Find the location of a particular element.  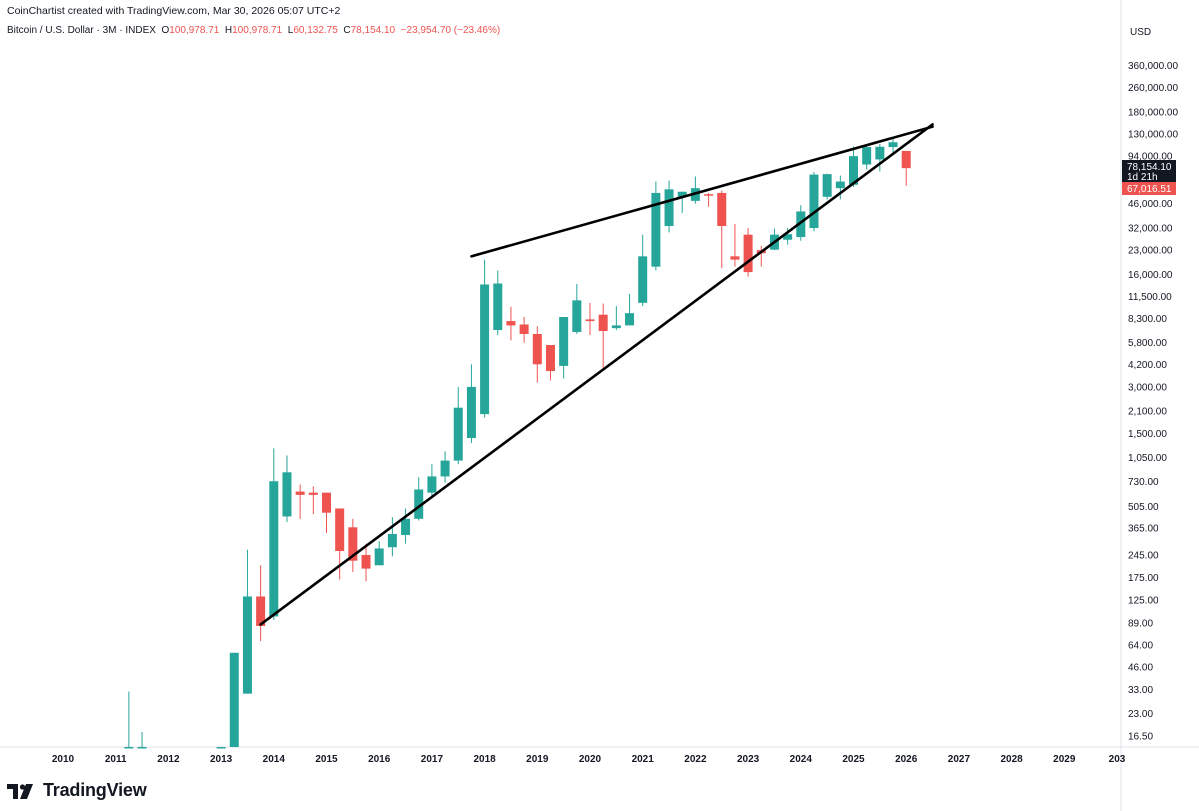

time-axis-label: 2017 is located at coordinates (432, 759).